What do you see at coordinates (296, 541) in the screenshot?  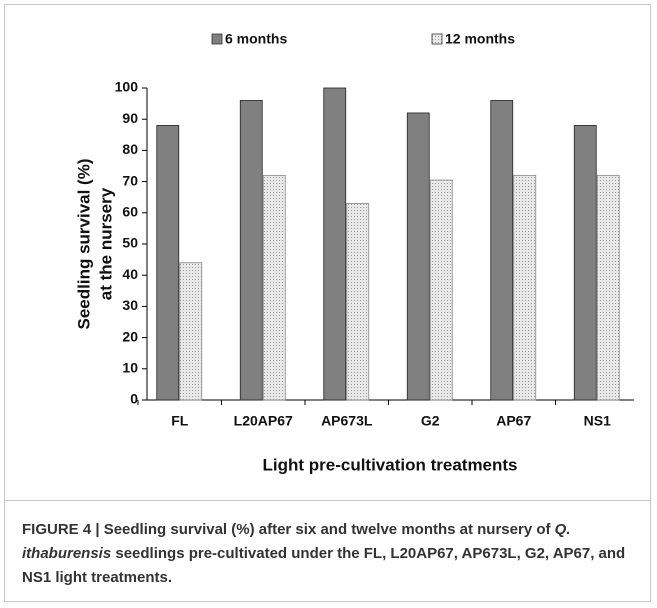 I see `caption-species: Q. ithaburensis` at bounding box center [296, 541].